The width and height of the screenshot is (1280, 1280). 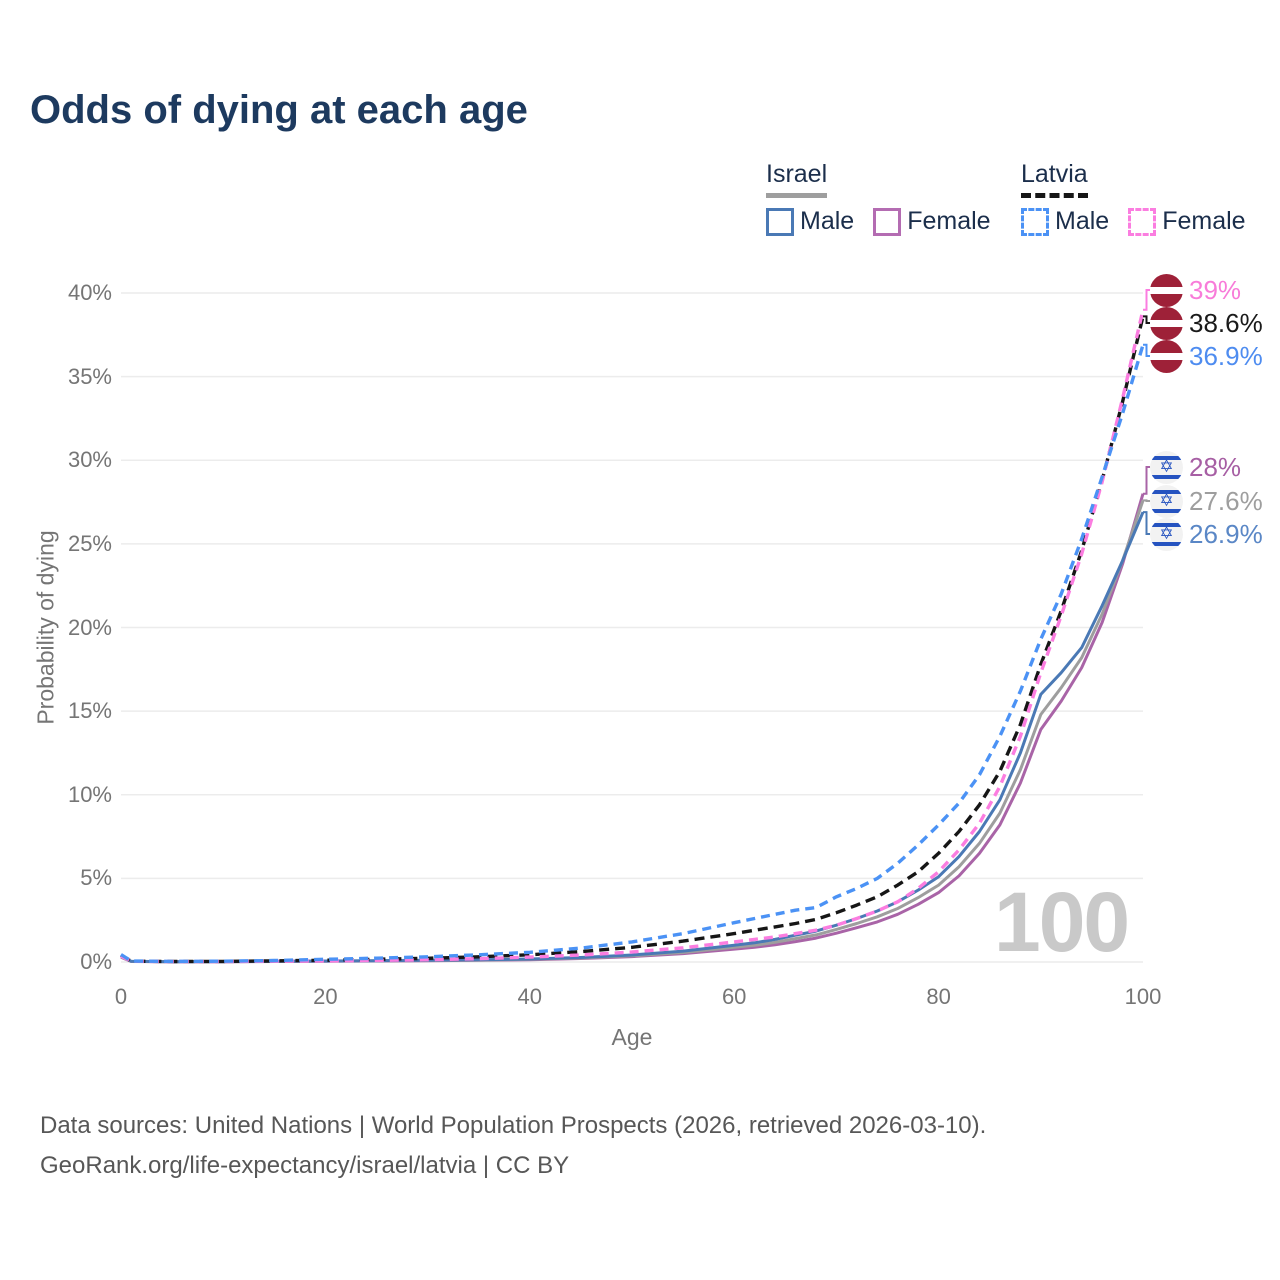 I want to click on legend-country-latvia: Latvia, so click(x=1054, y=179).